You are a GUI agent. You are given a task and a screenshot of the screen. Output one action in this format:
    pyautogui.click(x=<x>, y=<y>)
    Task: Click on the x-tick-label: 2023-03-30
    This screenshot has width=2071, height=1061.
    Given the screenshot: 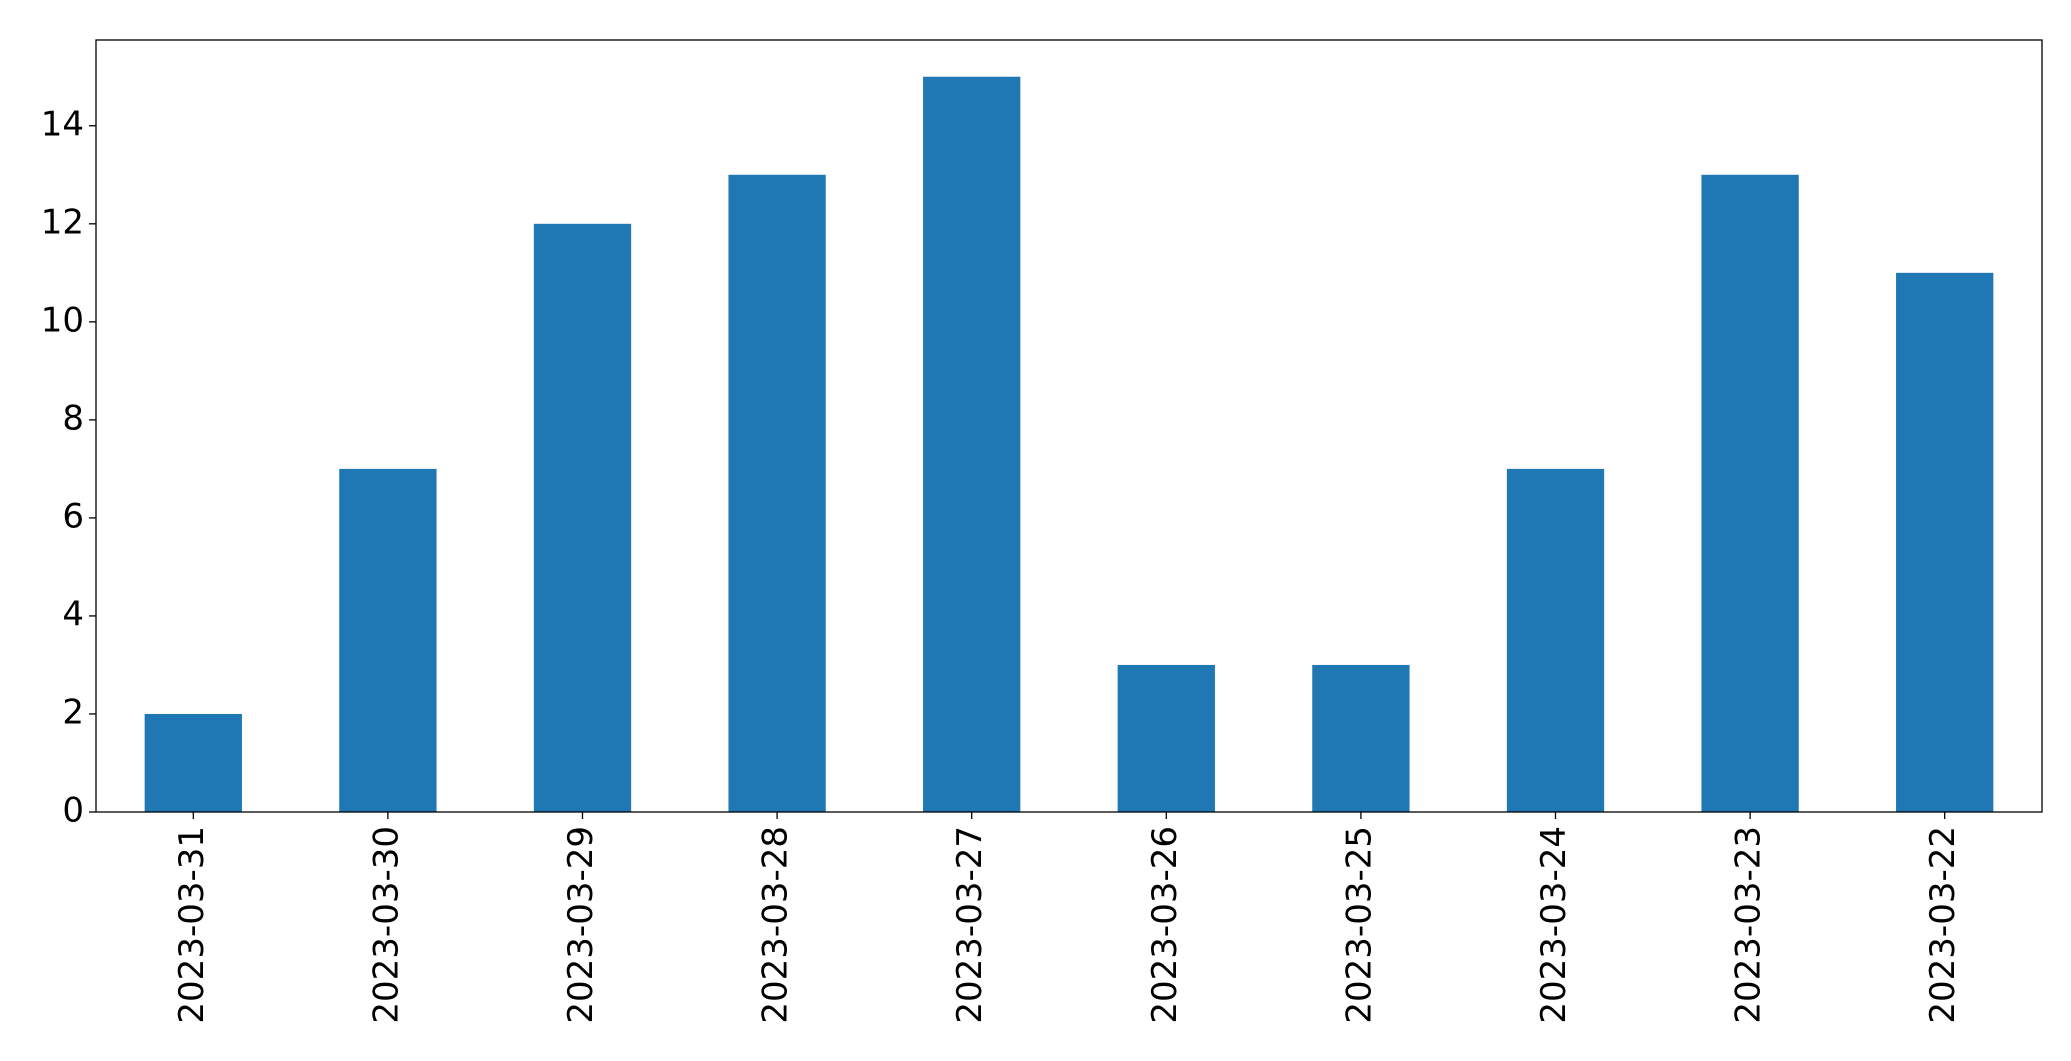 What is the action you would take?
    pyautogui.click(x=386, y=925)
    